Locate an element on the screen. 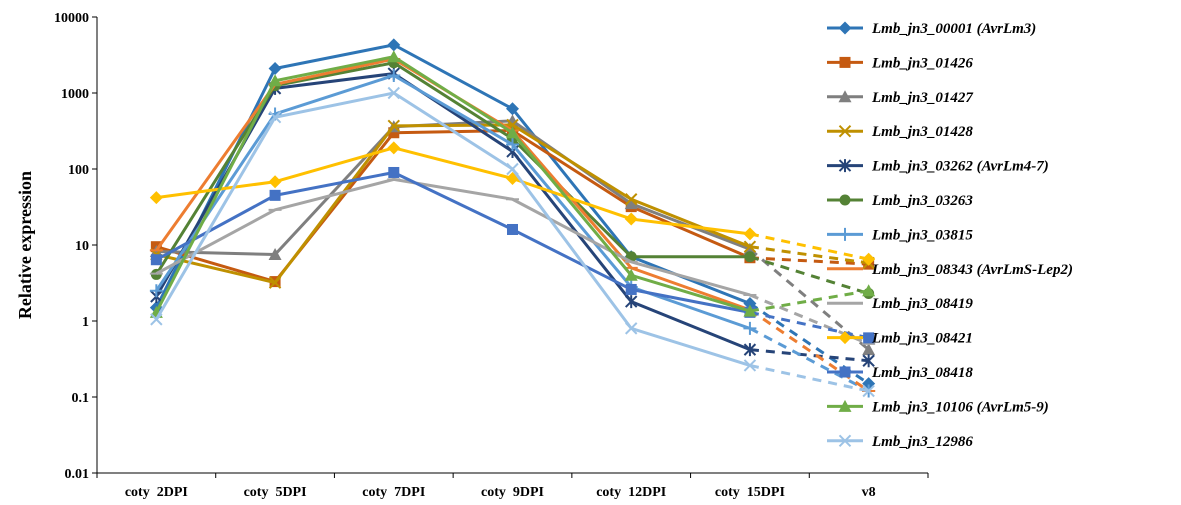 This screenshot has width=1181, height=505. legend-entry: Lmb_jn3_01428 is located at coordinates (900, 132).